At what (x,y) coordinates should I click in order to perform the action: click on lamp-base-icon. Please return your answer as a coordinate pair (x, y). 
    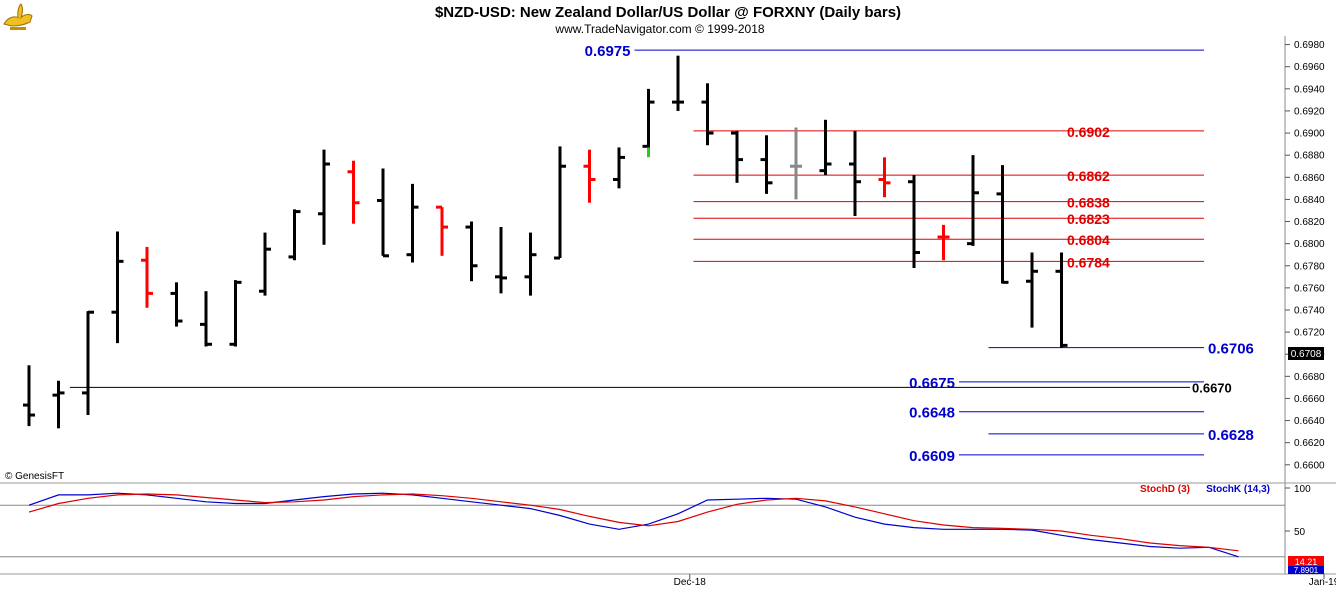
    Looking at the image, I should click on (18, 28).